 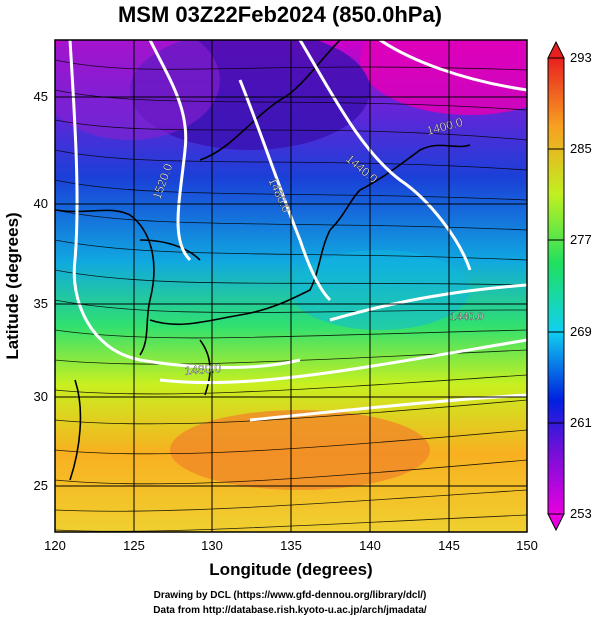 I want to click on contour-label: 1480.0, so click(x=203, y=369).